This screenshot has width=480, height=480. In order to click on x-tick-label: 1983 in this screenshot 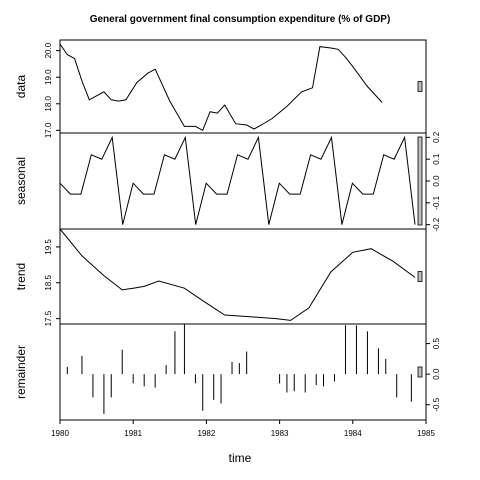, I will do `click(280, 433)`.